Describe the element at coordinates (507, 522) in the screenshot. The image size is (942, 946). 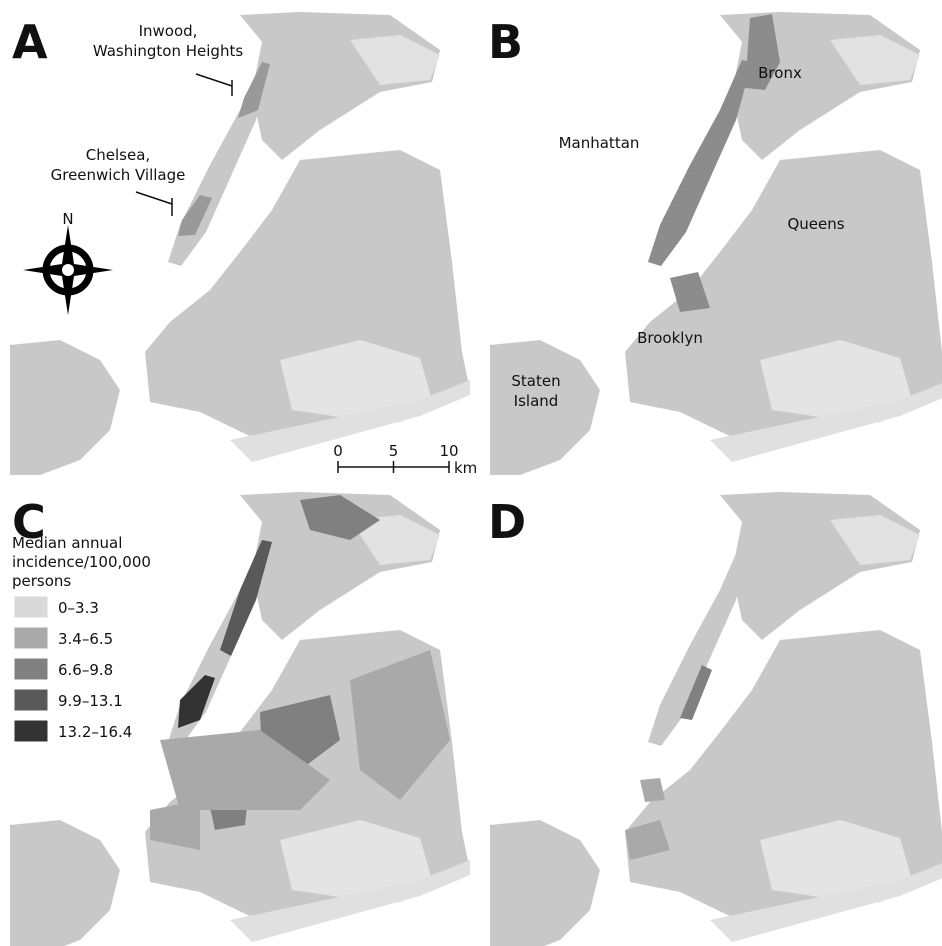
I see `panel-label: D` at that location.